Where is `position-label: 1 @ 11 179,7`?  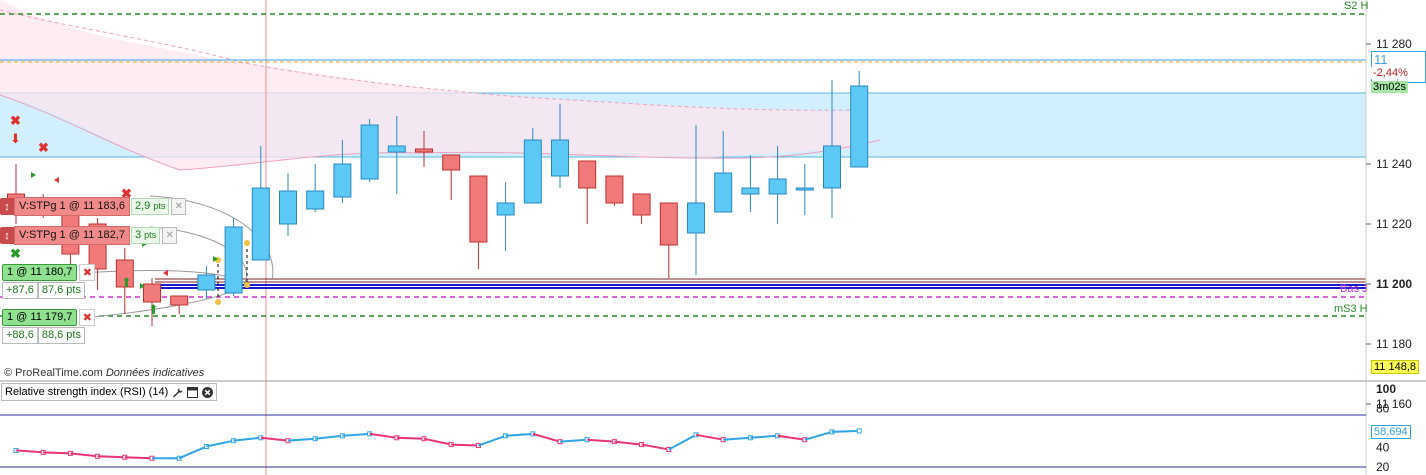
position-label: 1 @ 11 179,7 is located at coordinates (40, 317).